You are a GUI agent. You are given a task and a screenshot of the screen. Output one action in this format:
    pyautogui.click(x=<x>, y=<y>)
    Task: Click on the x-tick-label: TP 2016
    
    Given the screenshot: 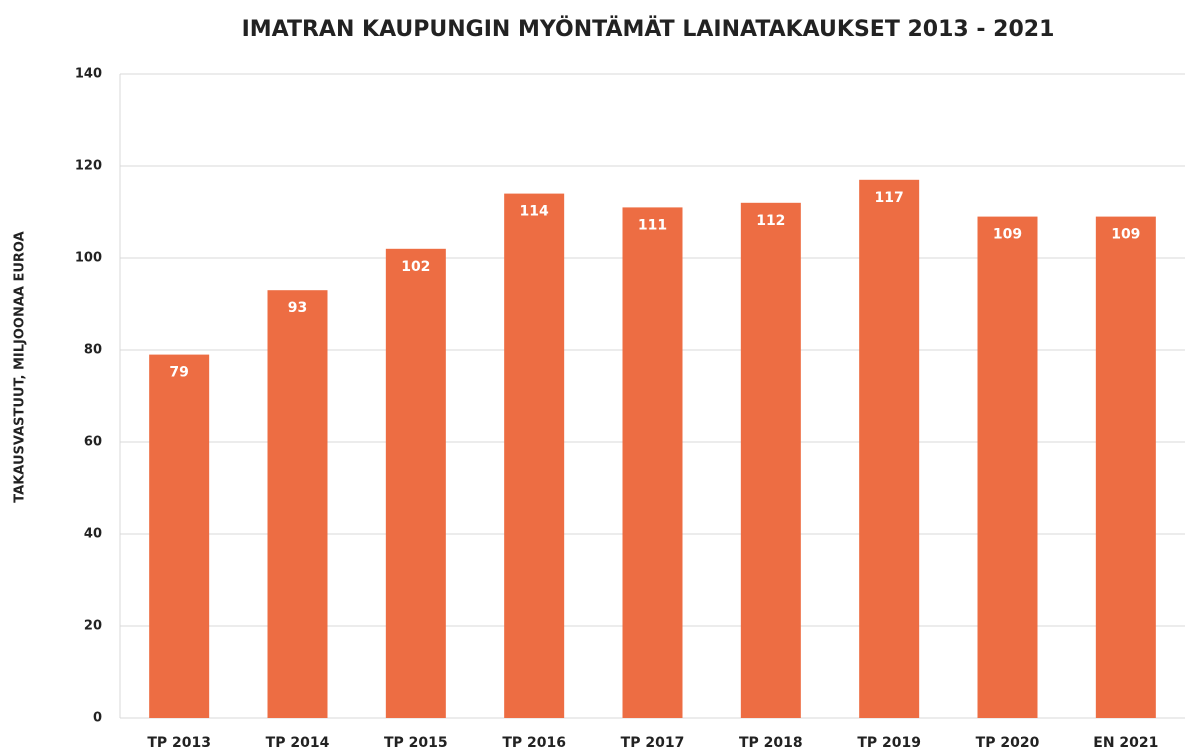 What is the action you would take?
    pyautogui.click(x=534, y=743)
    